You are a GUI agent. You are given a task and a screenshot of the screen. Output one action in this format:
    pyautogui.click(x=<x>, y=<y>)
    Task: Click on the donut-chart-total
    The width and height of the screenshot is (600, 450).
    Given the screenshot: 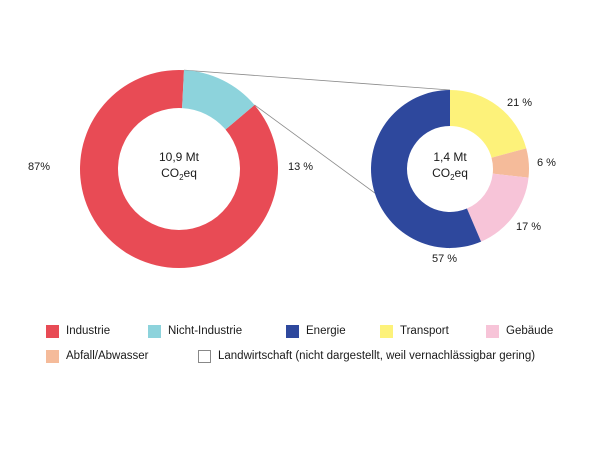 What is the action you would take?
    pyautogui.click(x=179, y=169)
    